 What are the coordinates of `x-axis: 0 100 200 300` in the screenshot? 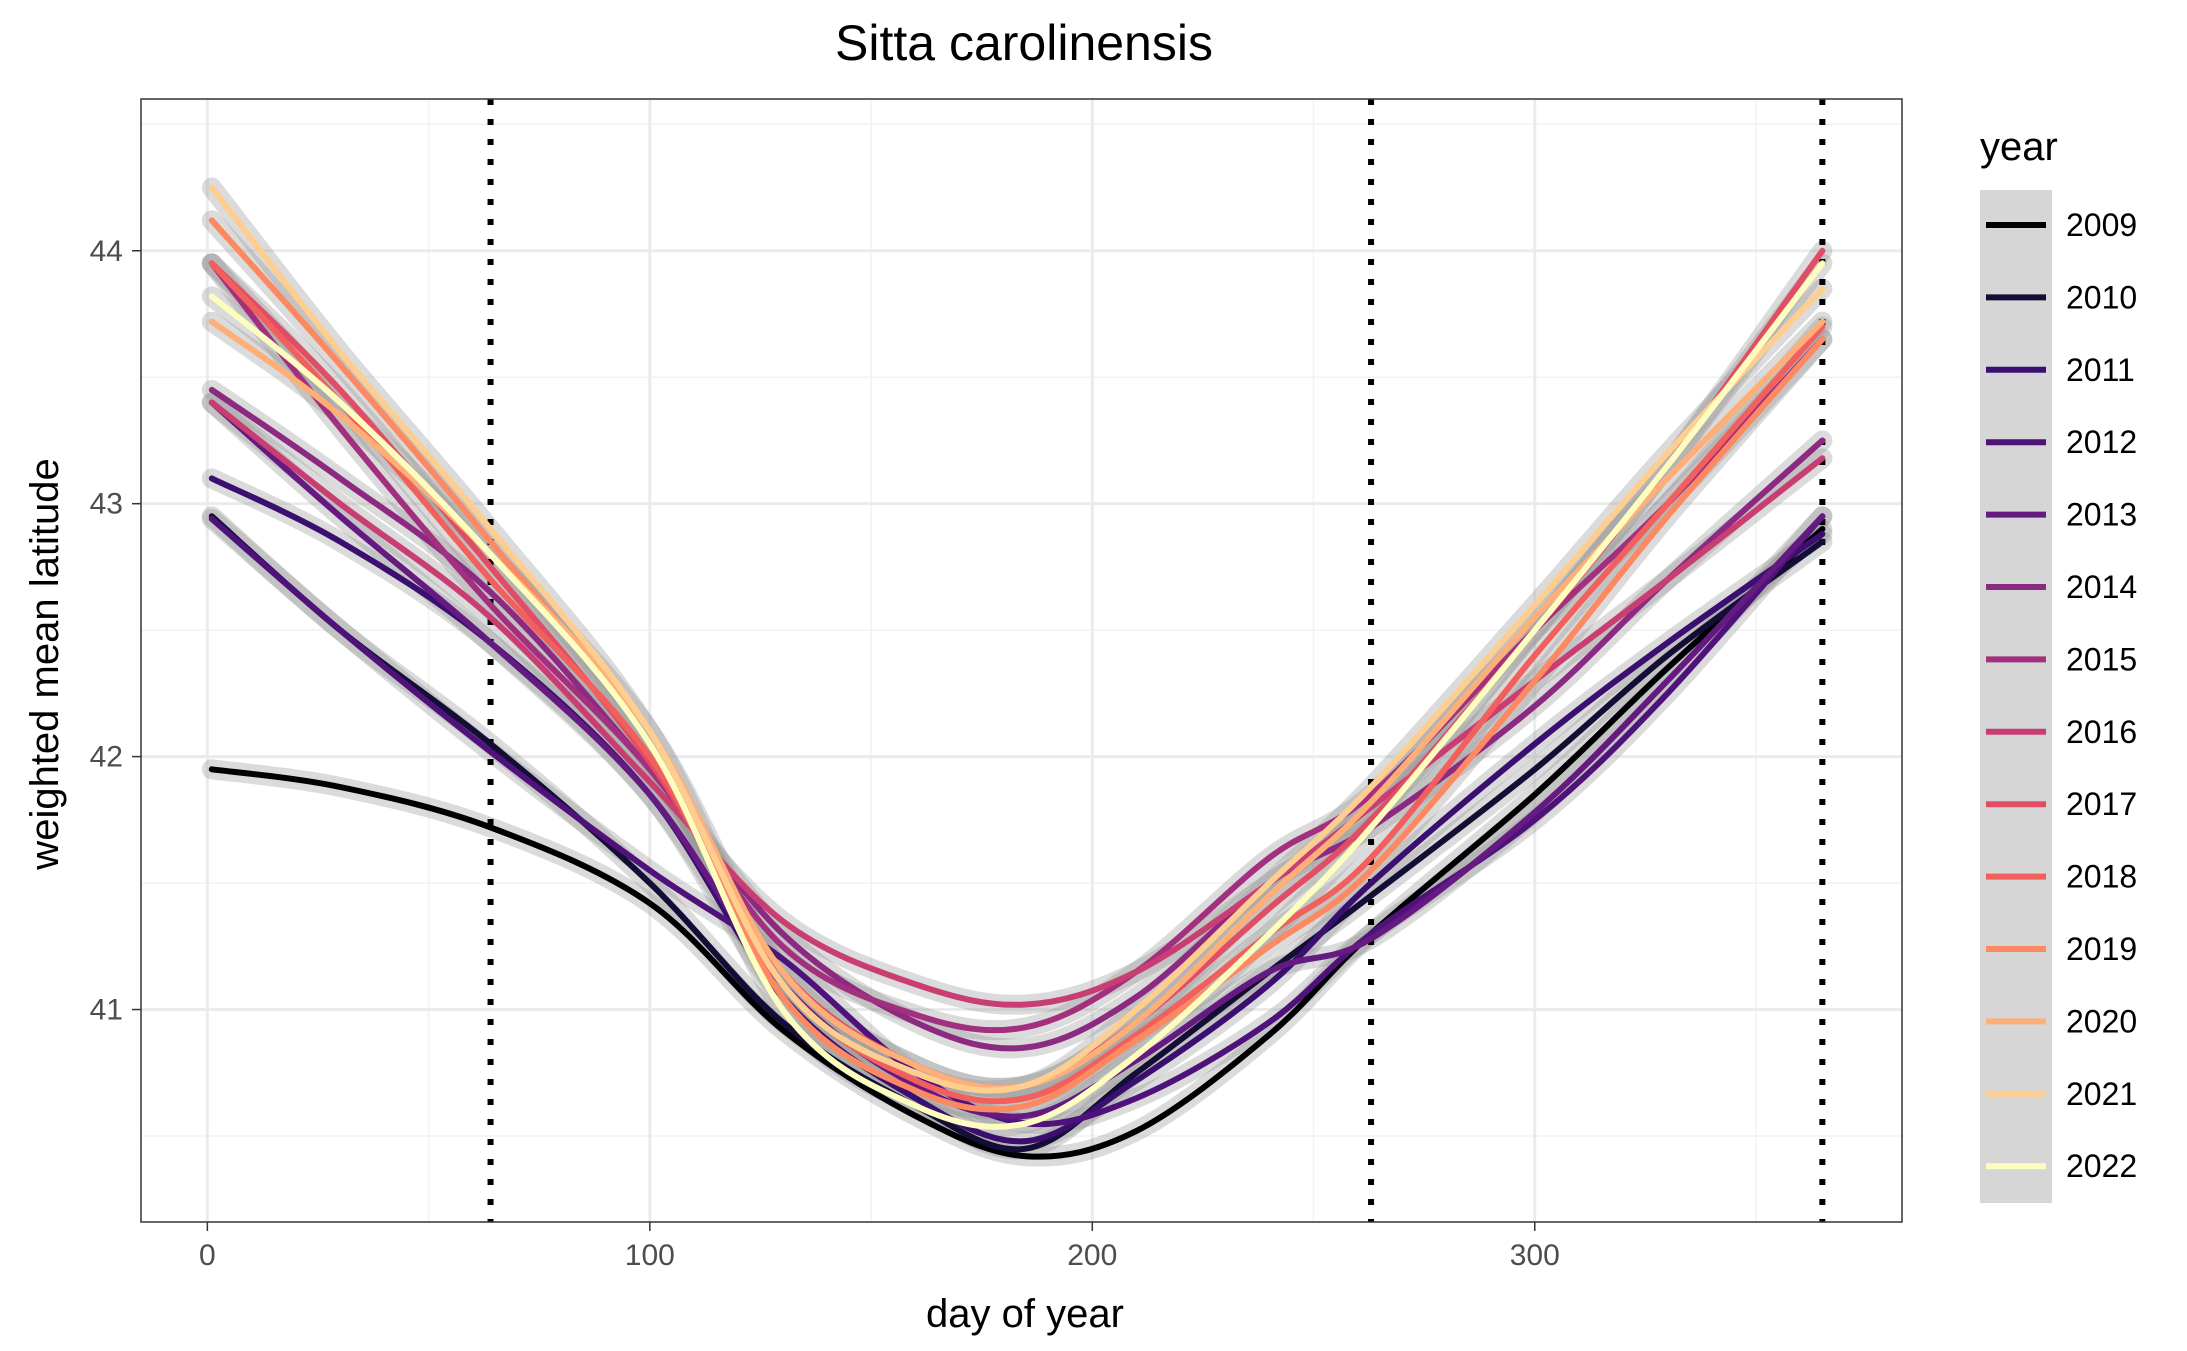 It's located at (879, 1247).